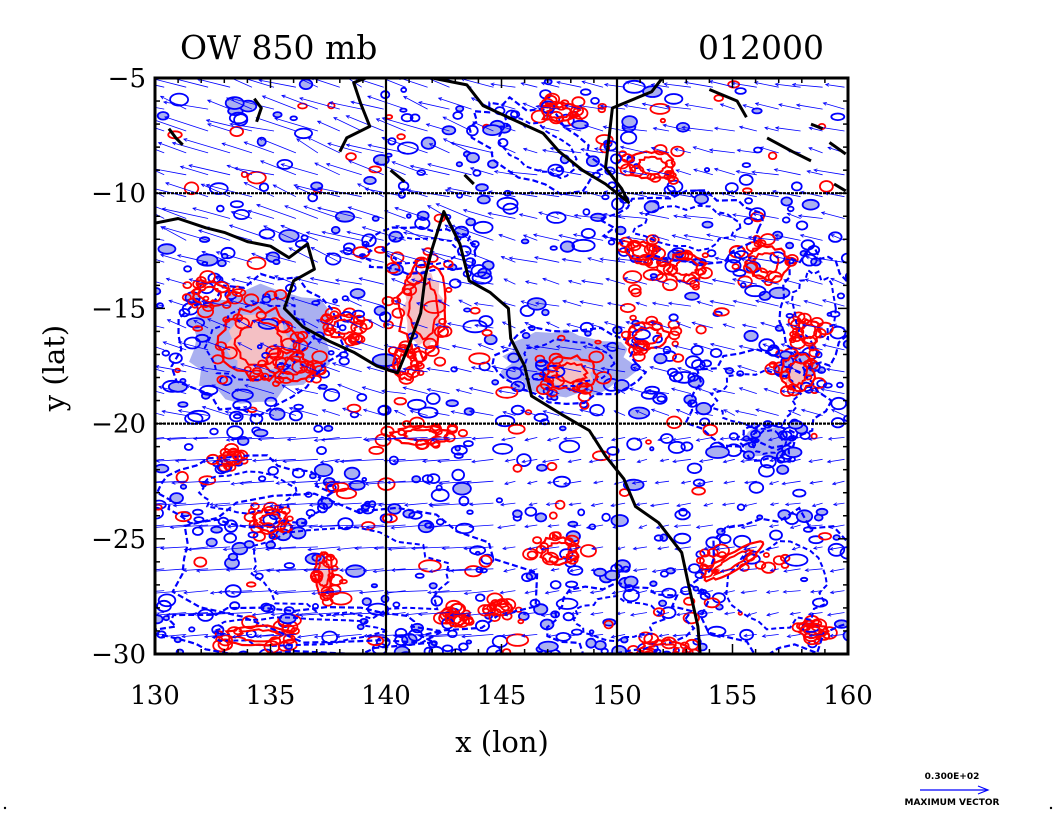 This screenshot has width=1056, height=814. Describe the element at coordinates (231, 458) in the screenshot. I see `positive-vortex-37-contour-outer` at that location.